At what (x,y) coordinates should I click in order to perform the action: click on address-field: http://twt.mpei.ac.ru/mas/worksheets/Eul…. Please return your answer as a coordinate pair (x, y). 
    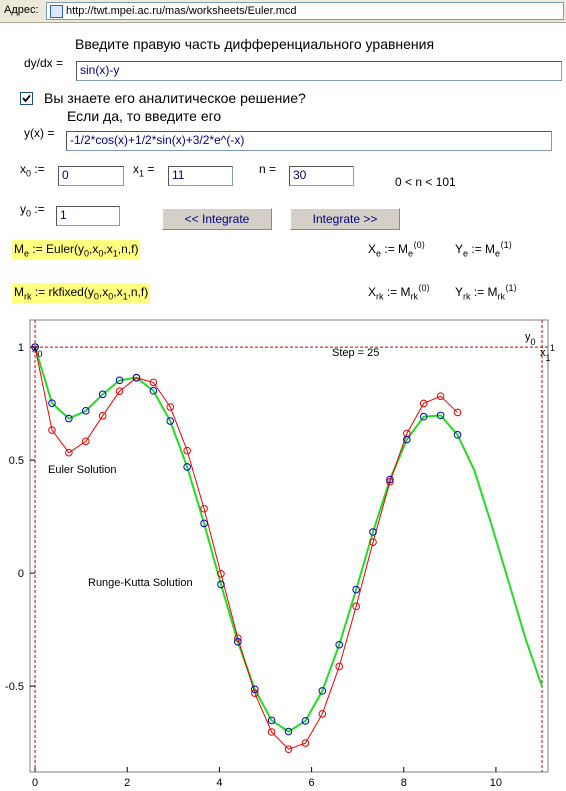
    Looking at the image, I should click on (305, 11).